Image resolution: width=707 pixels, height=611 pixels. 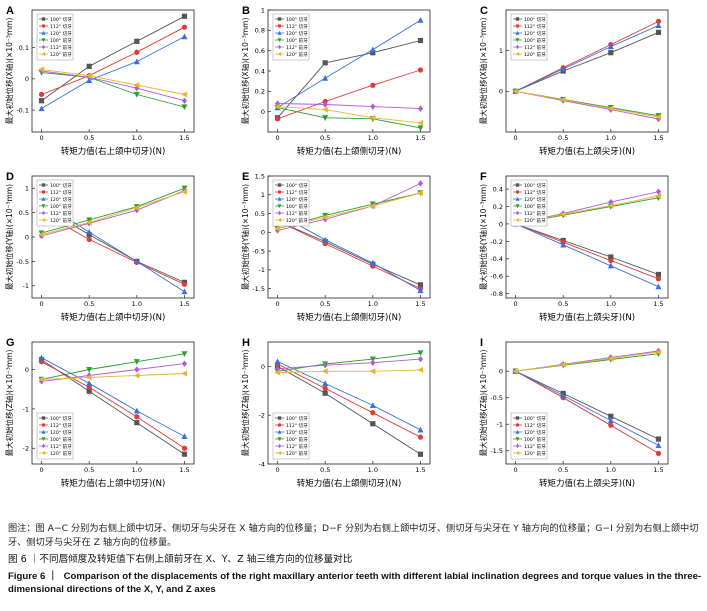 I want to click on x-axis-label: 转矩力值(右上颌中切牙)(N), so click(x=113, y=483).